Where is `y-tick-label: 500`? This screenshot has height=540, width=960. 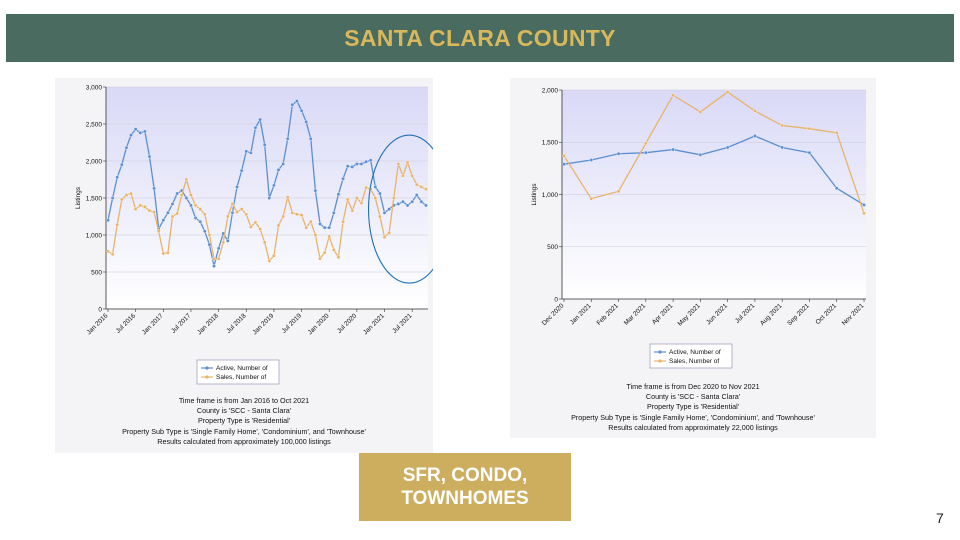
y-tick-label: 500 is located at coordinates (96, 272).